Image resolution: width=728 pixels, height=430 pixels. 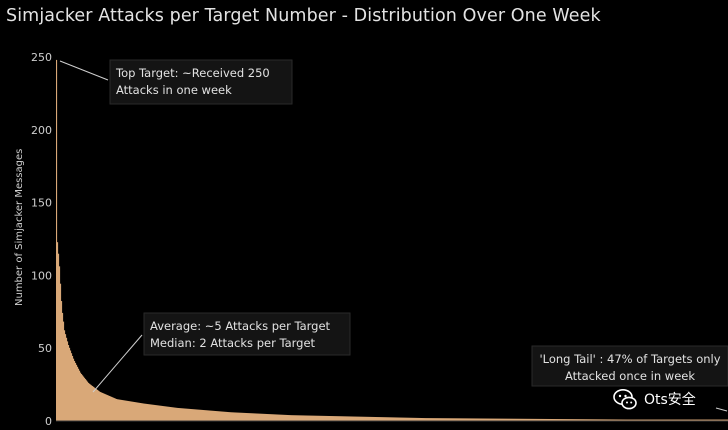 What do you see at coordinates (670, 400) in the screenshot?
I see `watermark-text: Ots安全` at bounding box center [670, 400].